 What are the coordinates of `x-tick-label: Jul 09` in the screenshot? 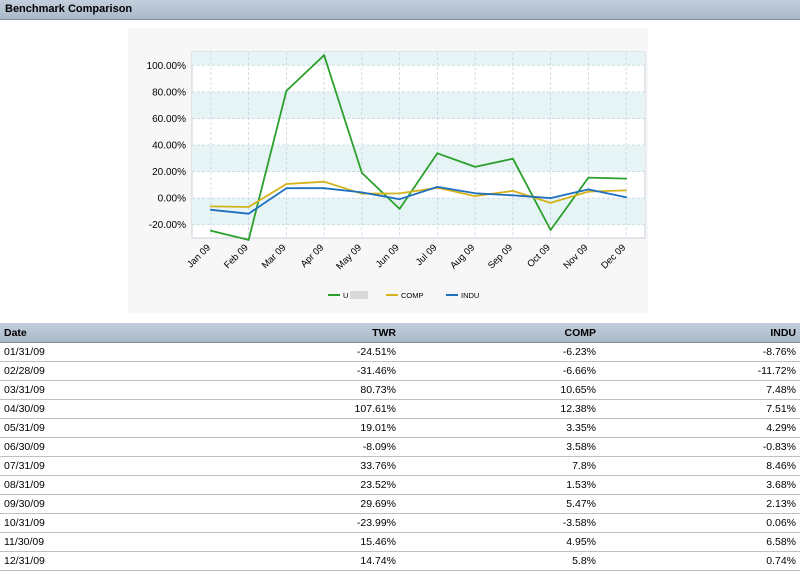 It's located at (427, 255).